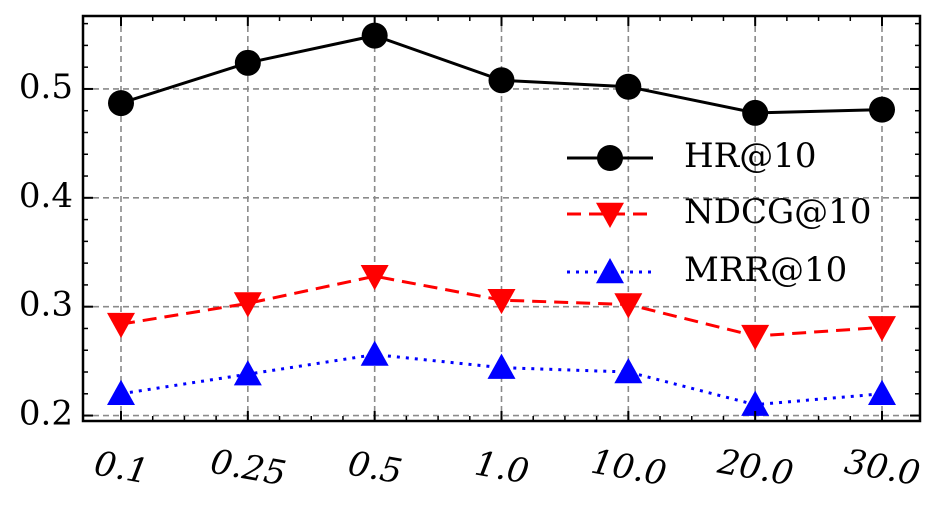 Image resolution: width=936 pixels, height=507 pixels. I want to click on legend-label: HR@10, so click(750, 156).